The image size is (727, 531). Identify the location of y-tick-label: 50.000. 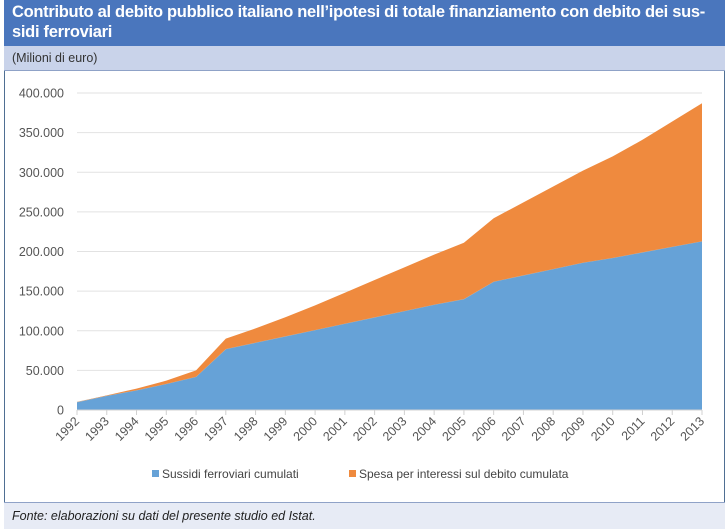
(45, 371).